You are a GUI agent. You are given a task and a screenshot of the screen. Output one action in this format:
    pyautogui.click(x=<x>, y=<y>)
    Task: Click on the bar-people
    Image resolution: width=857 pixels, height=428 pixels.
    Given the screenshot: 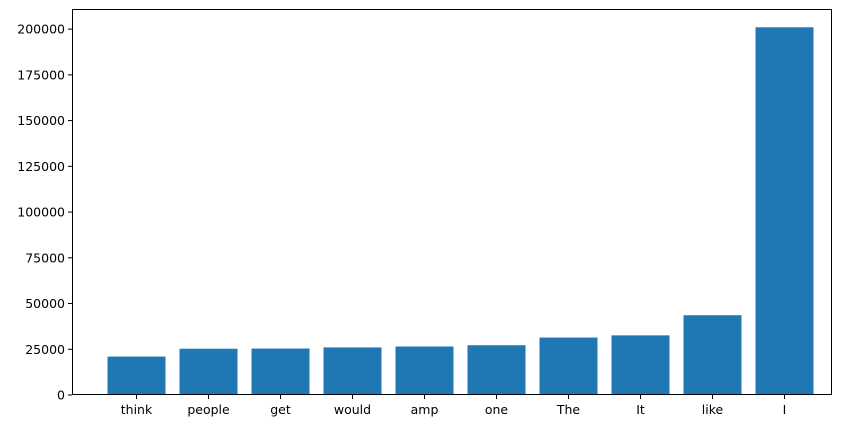 What is the action you would take?
    pyautogui.click(x=208, y=371)
    